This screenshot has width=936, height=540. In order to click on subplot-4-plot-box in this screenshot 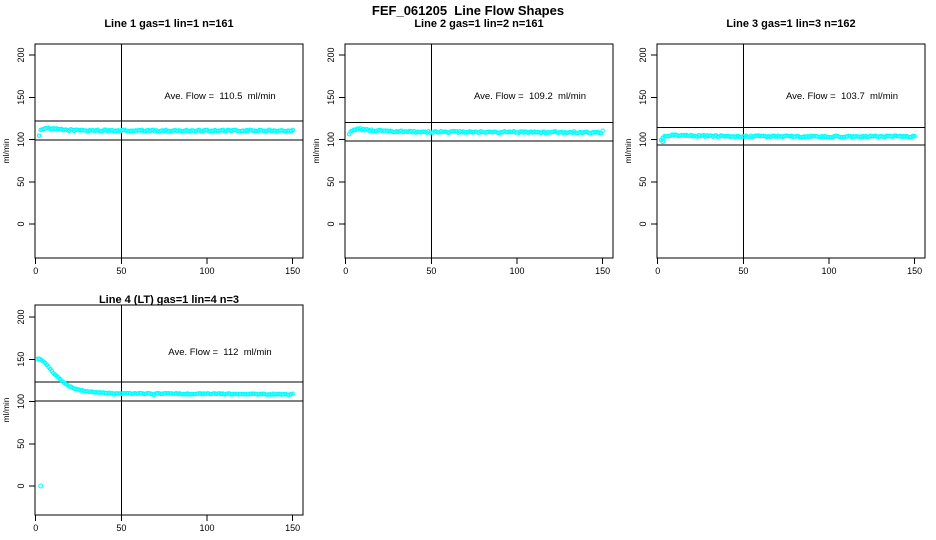, I will do `click(169, 410)`.